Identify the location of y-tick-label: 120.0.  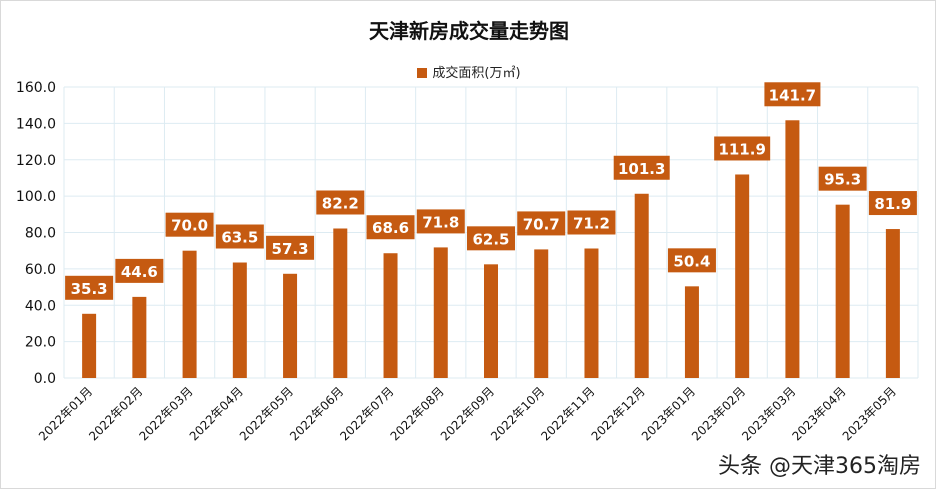
(36, 161).